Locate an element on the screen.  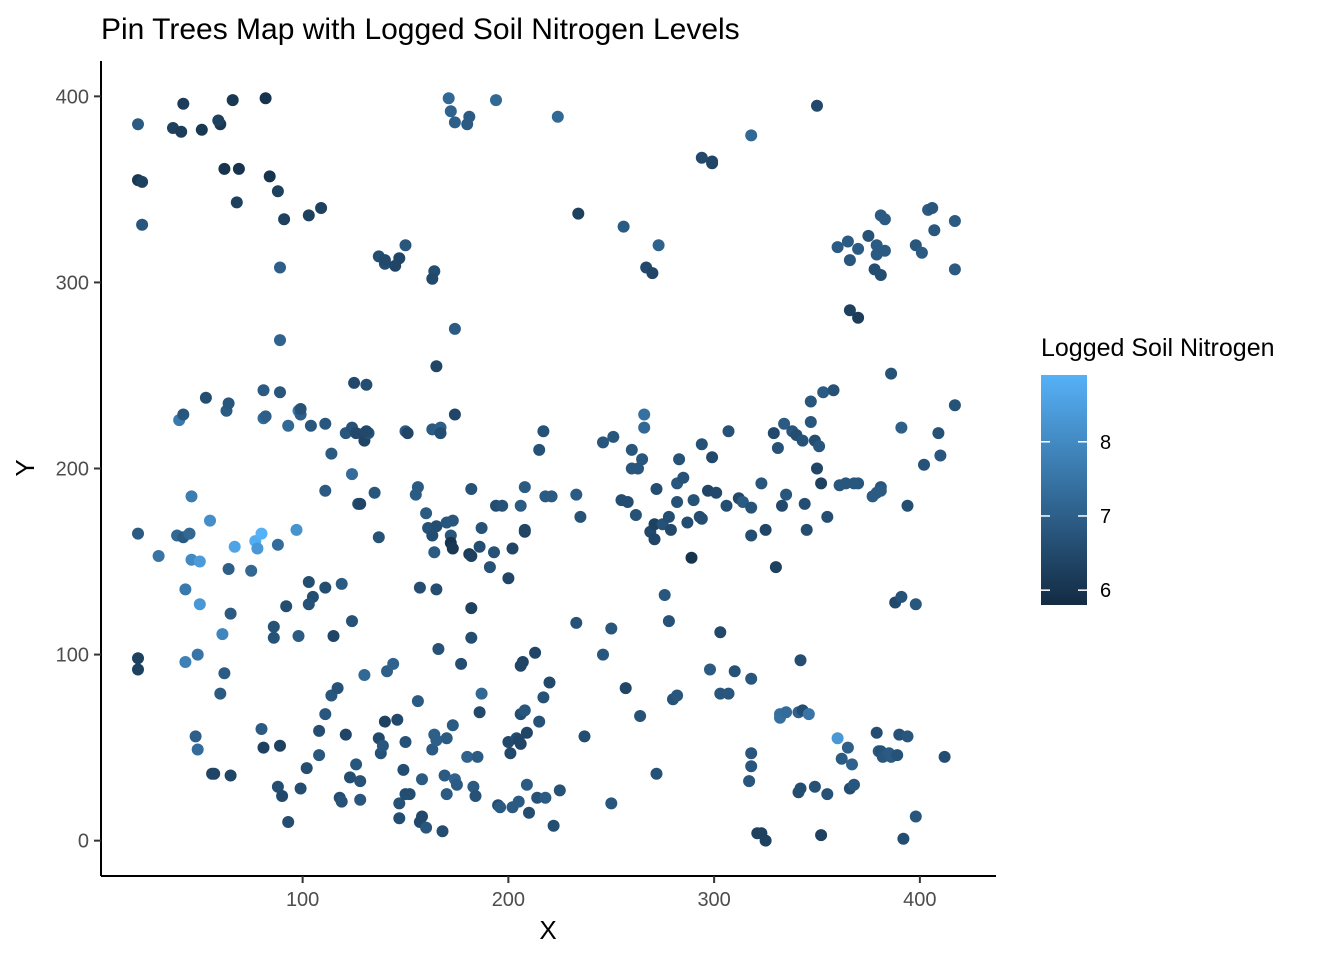
x-tick-label: 100 is located at coordinates (302, 900).